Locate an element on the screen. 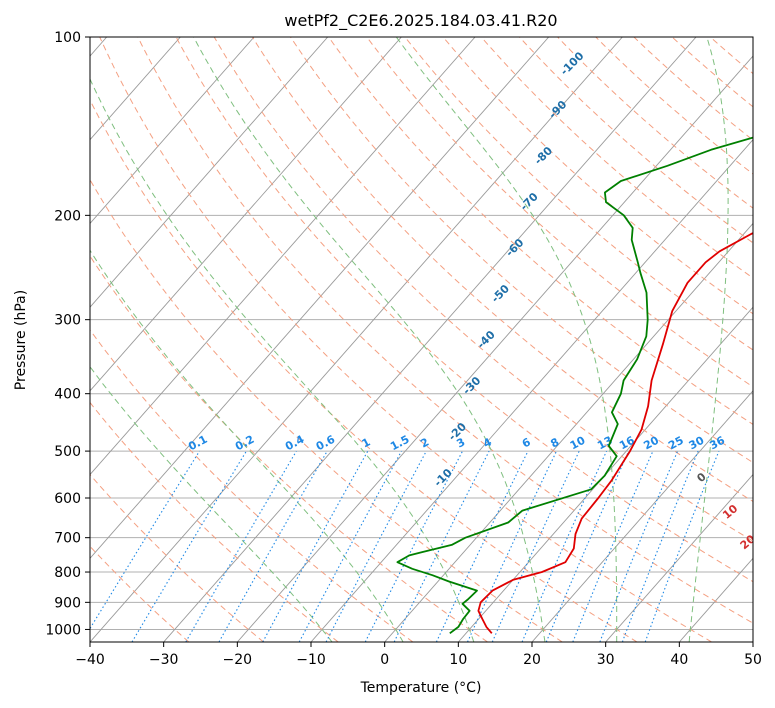 The height and width of the screenshot is (708, 775). y-tick-label: 400 is located at coordinates (67, 395).